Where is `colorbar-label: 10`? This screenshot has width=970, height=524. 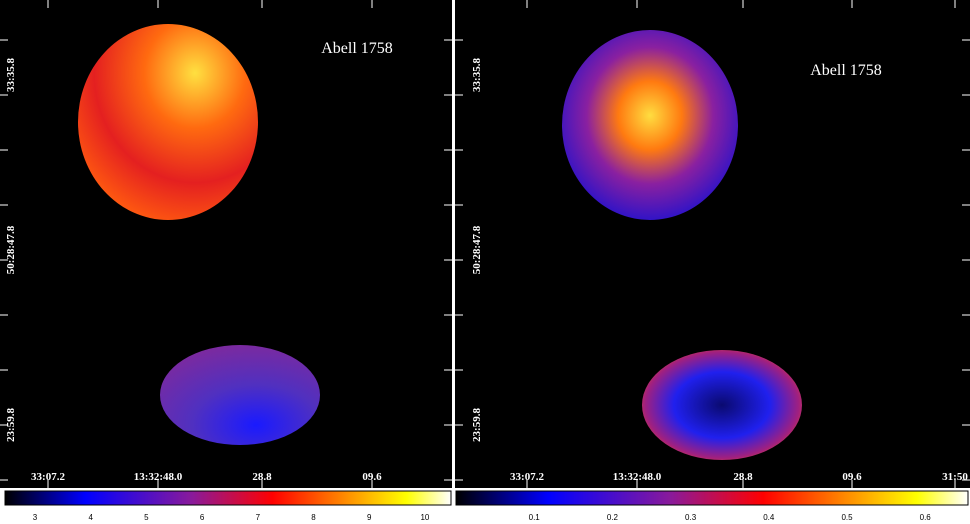 colorbar-label: 10 is located at coordinates (424, 517).